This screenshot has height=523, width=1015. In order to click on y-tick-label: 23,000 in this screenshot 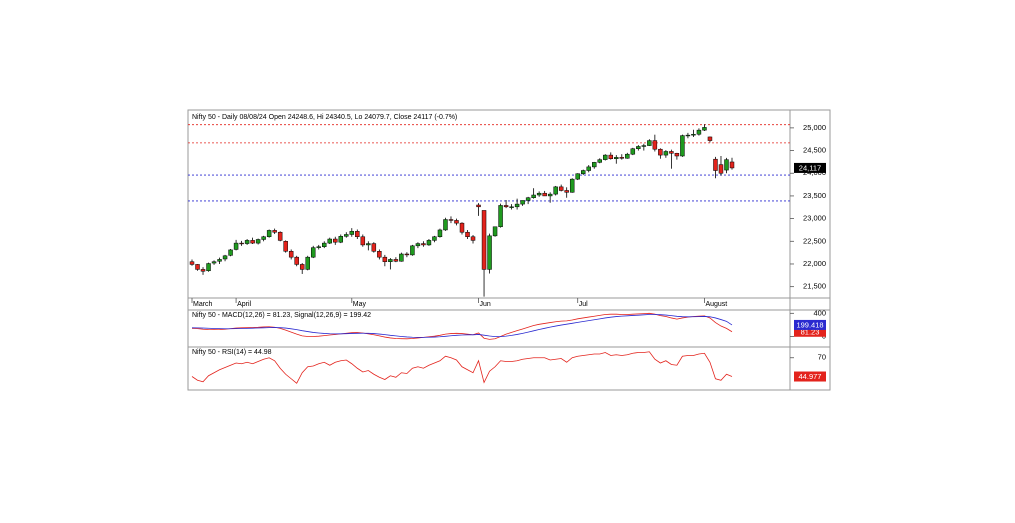, I will do `click(814, 218)`.